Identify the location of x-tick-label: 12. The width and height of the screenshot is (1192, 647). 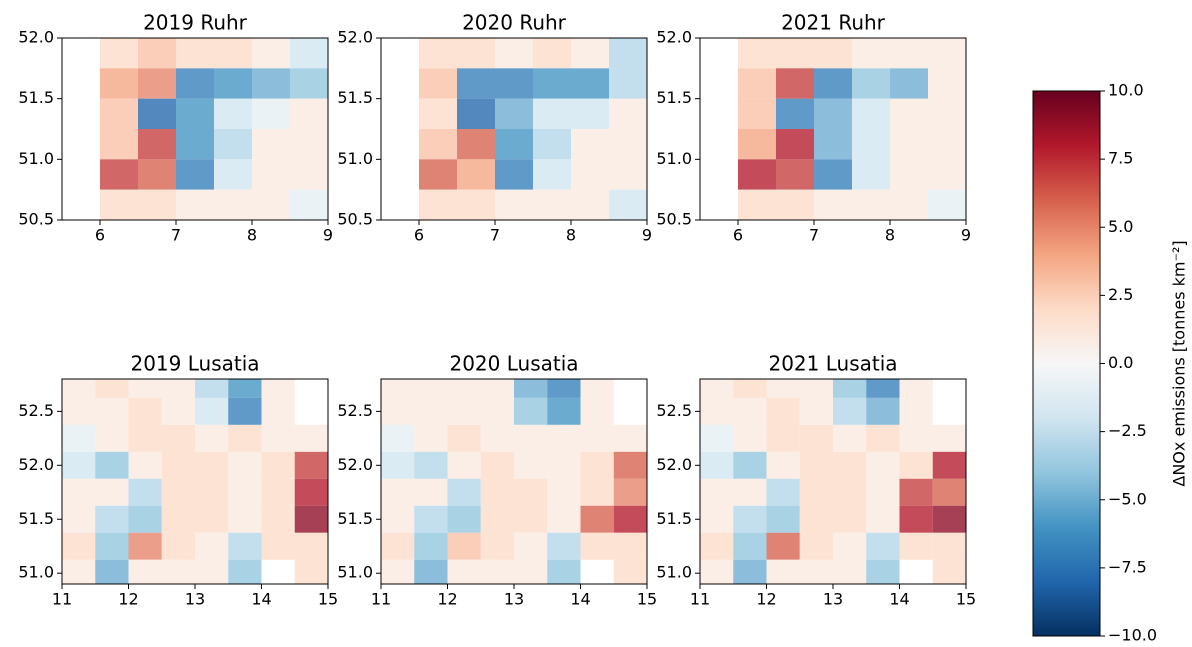
(128, 599).